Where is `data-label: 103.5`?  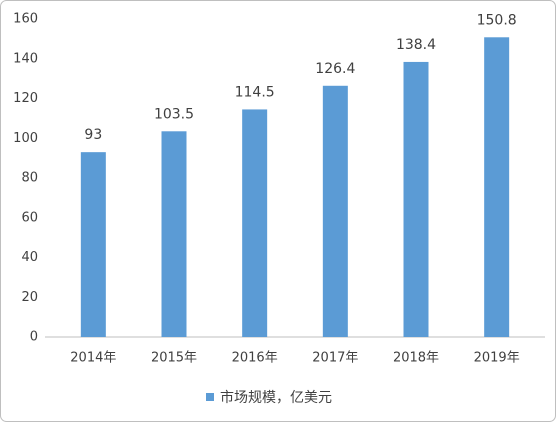
data-label: 103.5 is located at coordinates (174, 114).